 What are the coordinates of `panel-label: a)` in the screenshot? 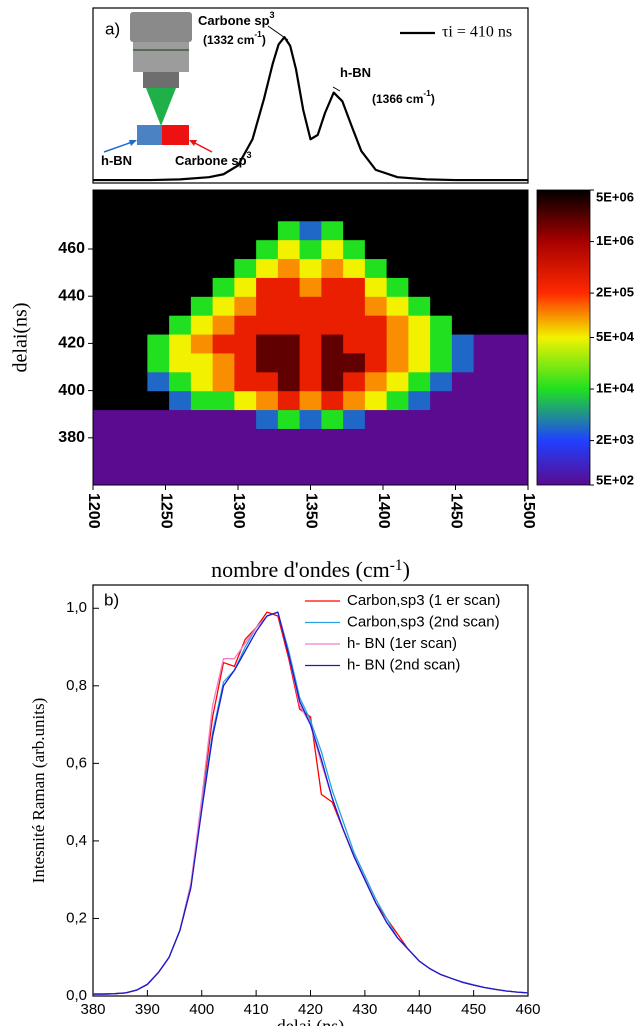 It's located at (112, 28).